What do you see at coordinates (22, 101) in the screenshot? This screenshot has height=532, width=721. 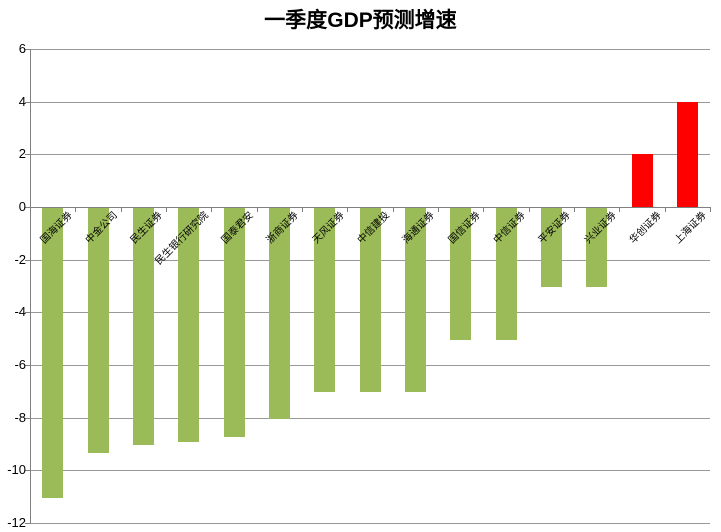 I see `y-axis-tick-label: 4` at bounding box center [22, 101].